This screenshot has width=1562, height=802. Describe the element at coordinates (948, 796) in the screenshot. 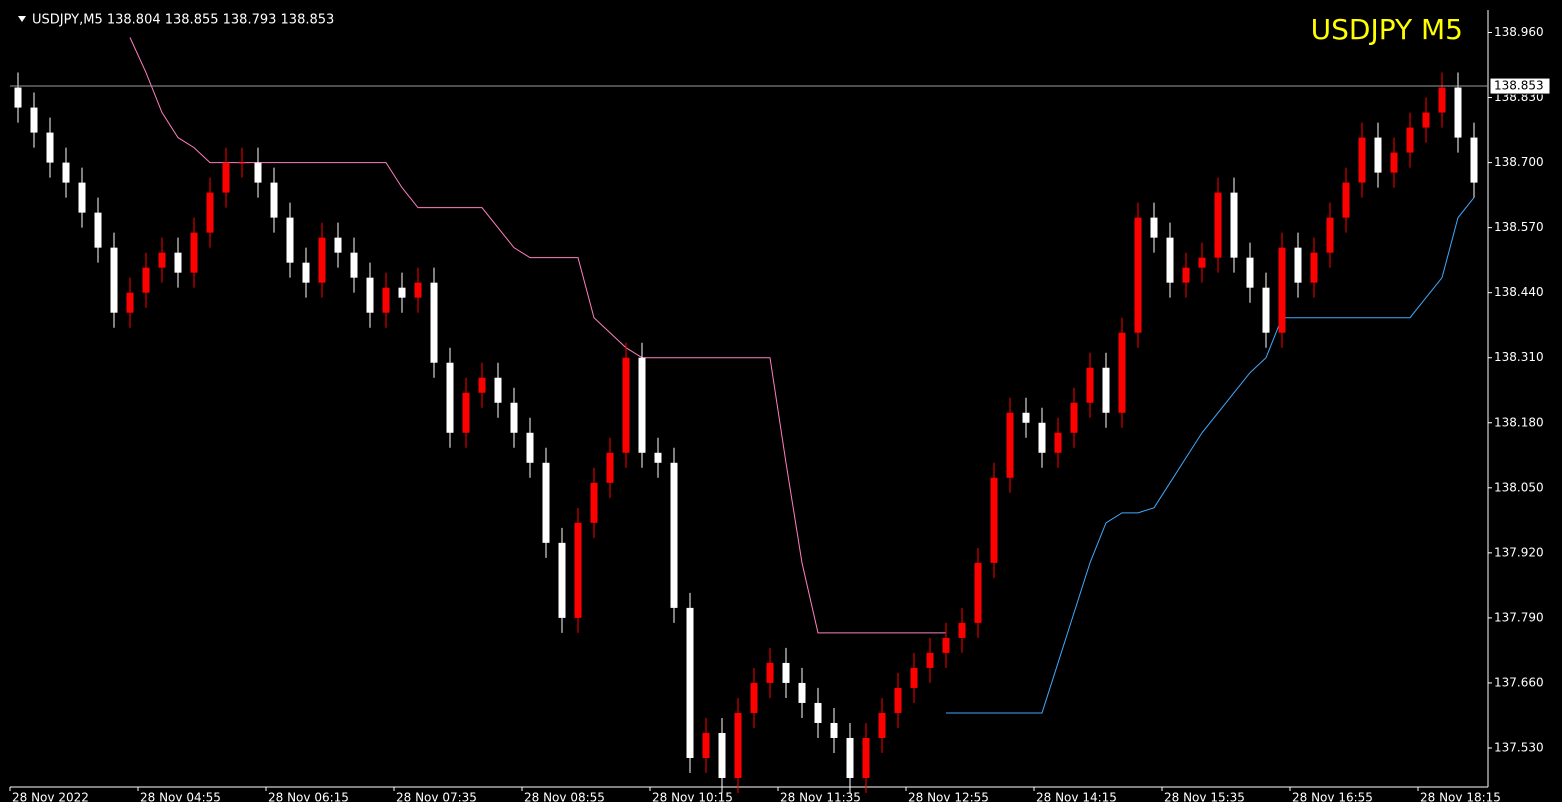

I see `x-tick-label: 28 Nov 12:55` at that location.